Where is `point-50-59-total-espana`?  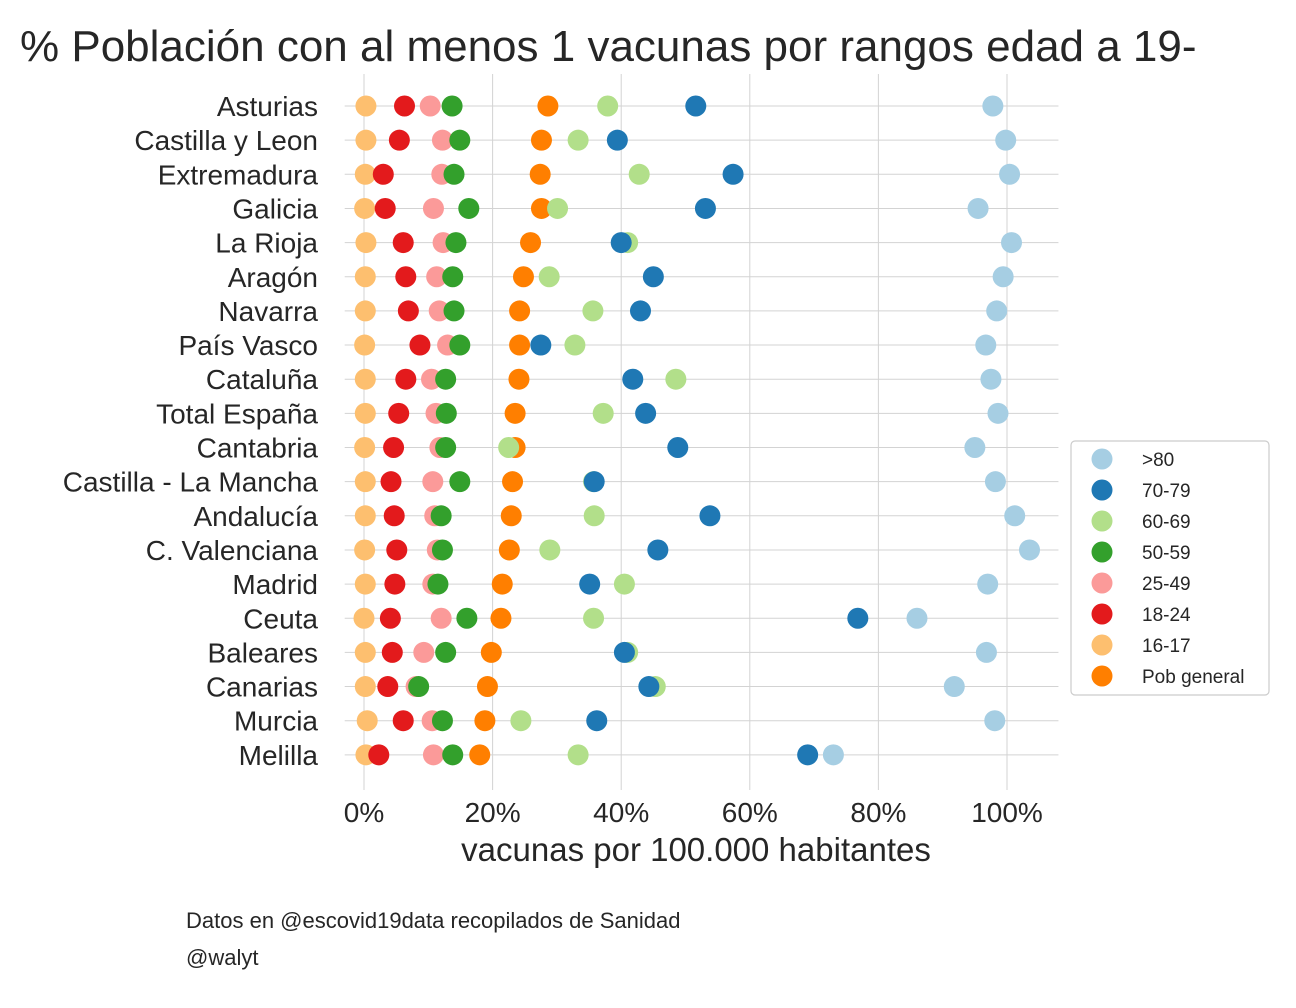 point-50-59-total-espana is located at coordinates (446, 413).